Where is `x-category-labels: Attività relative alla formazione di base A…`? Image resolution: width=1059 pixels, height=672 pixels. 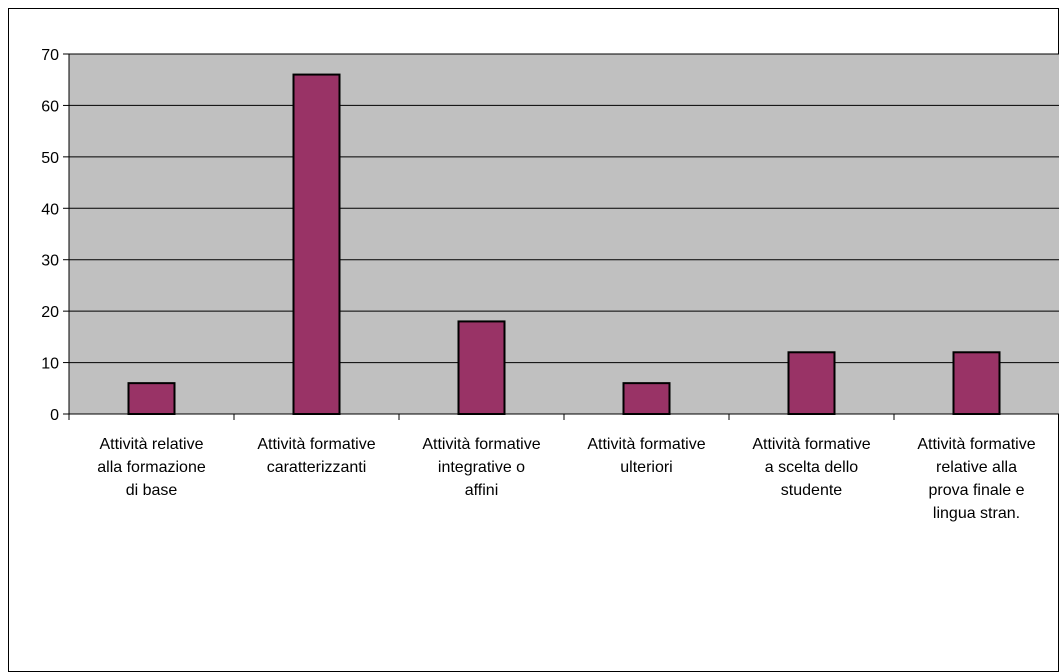
x-category-labels: Attività relative alla formazione di base A… is located at coordinates (578, 468).